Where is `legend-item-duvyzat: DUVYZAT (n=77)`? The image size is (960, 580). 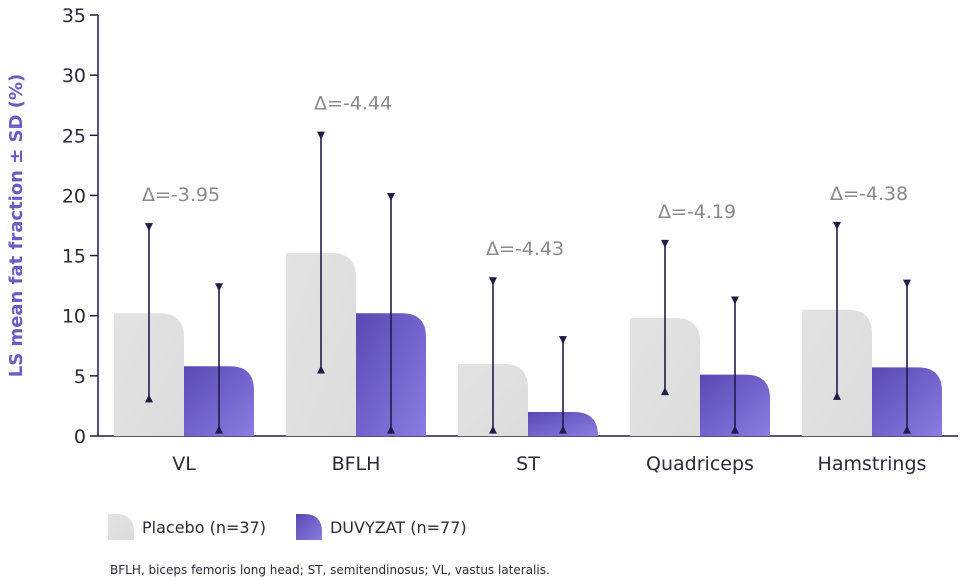
legend-item-duvyzat: DUVYZAT (n=77) is located at coordinates (381, 527).